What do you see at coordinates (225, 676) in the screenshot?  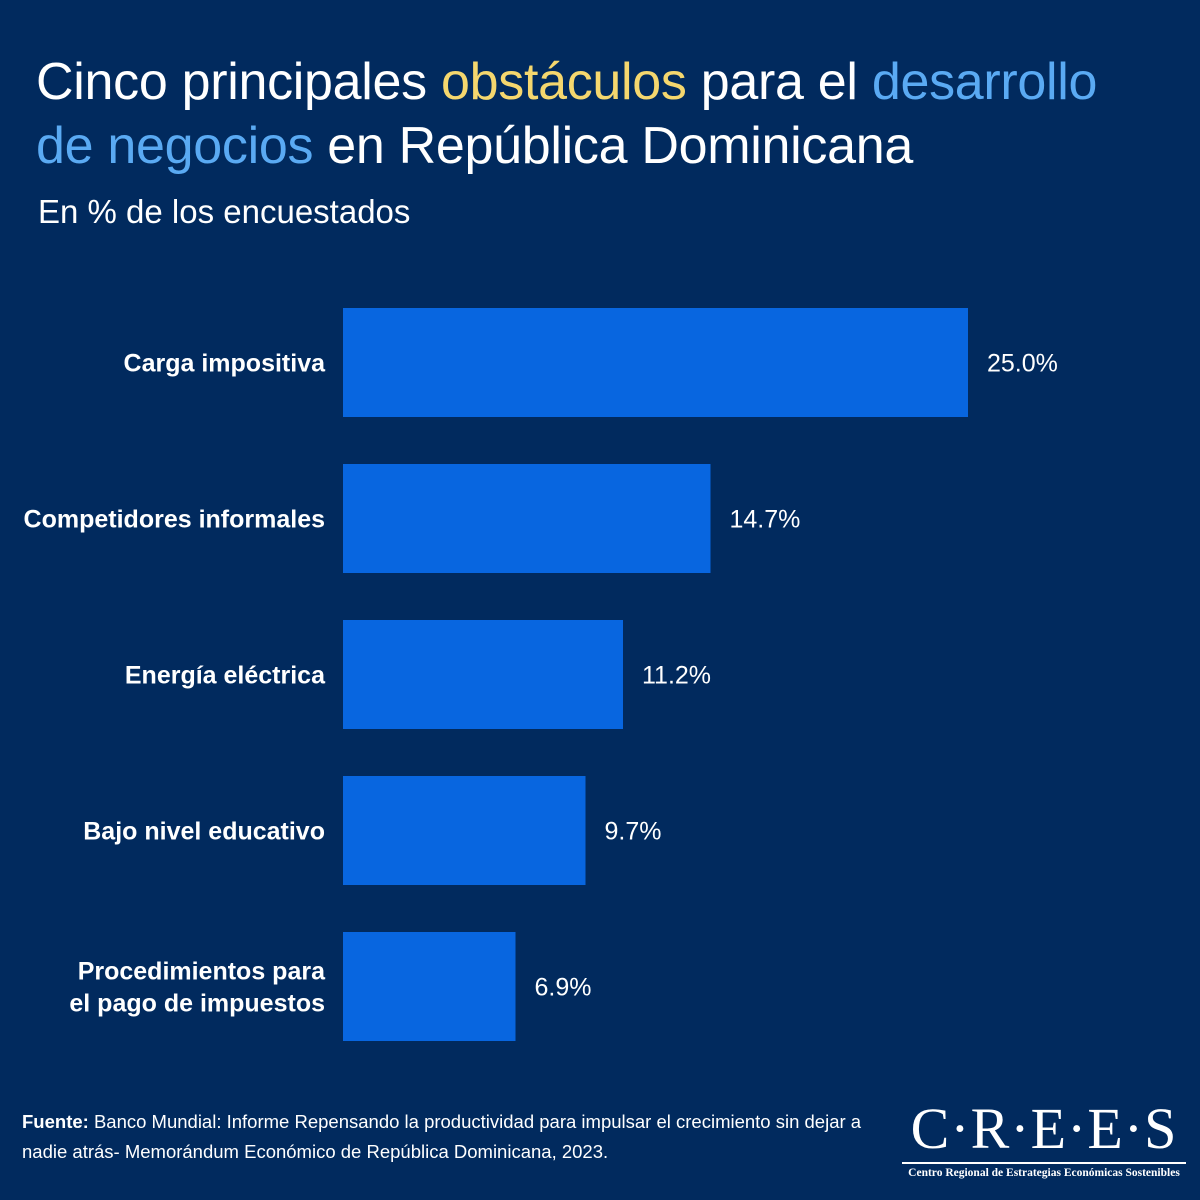 I see `category-label-3: Energía eléctrica` at bounding box center [225, 676].